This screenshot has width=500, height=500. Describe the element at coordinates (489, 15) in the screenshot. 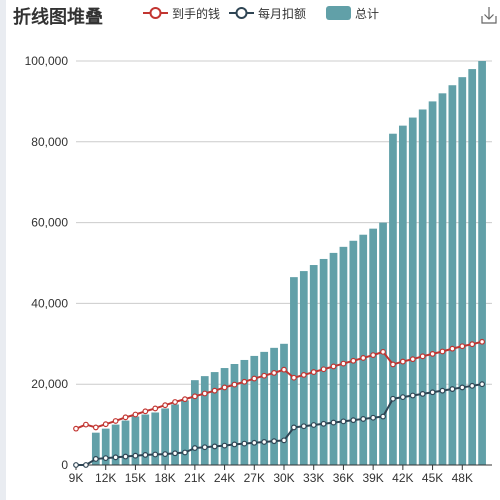

I see `save-image-button` at that location.